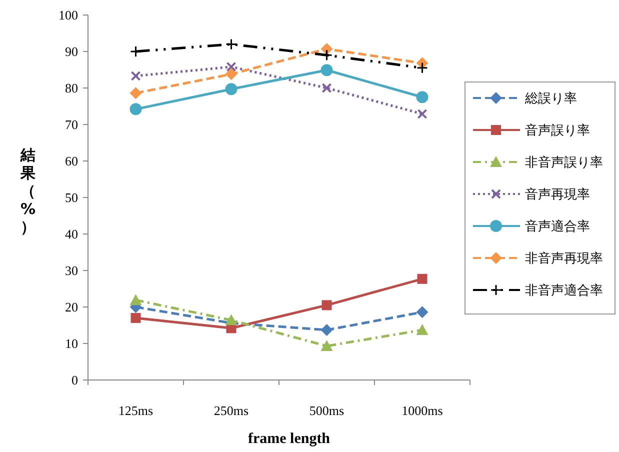 The image size is (619, 452). What do you see at coordinates (28, 191) in the screenshot?
I see `y-axis-title: 結果（%）` at bounding box center [28, 191].